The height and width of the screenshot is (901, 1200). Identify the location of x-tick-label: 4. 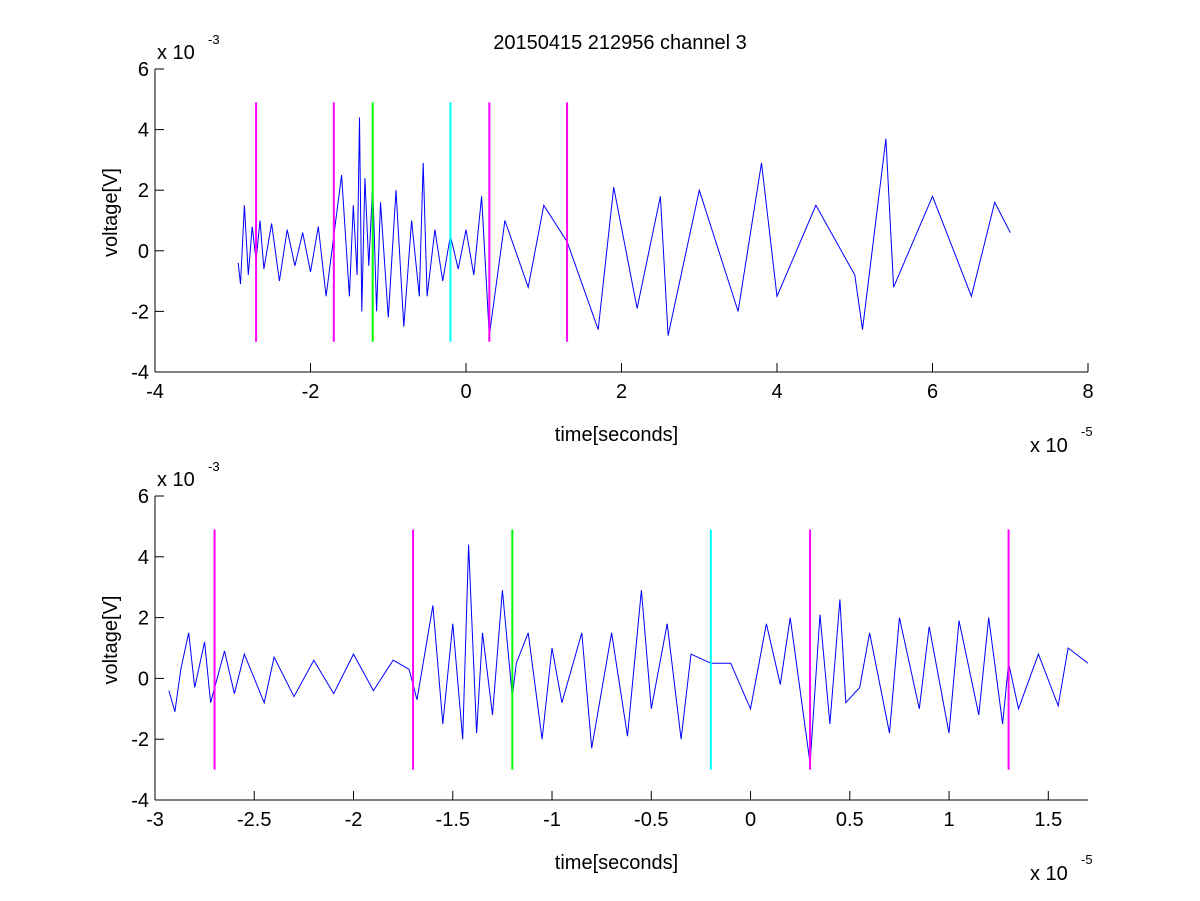
(776, 392).